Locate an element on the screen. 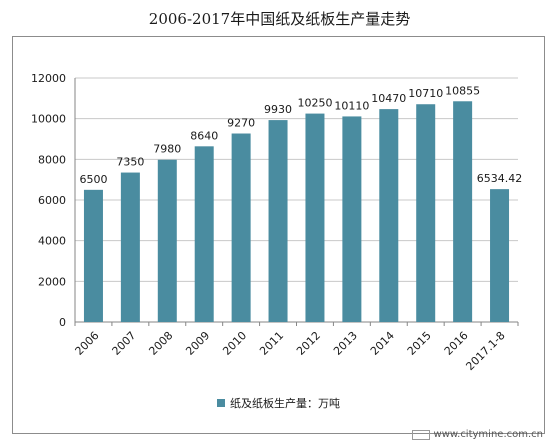 This screenshot has width=559, height=443. data-label: 10710 is located at coordinates (425, 93).